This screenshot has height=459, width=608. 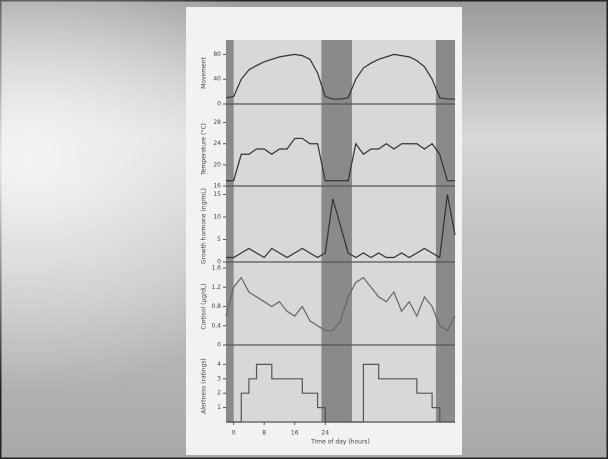 I want to click on x-tick-label: 8, so click(x=264, y=433).